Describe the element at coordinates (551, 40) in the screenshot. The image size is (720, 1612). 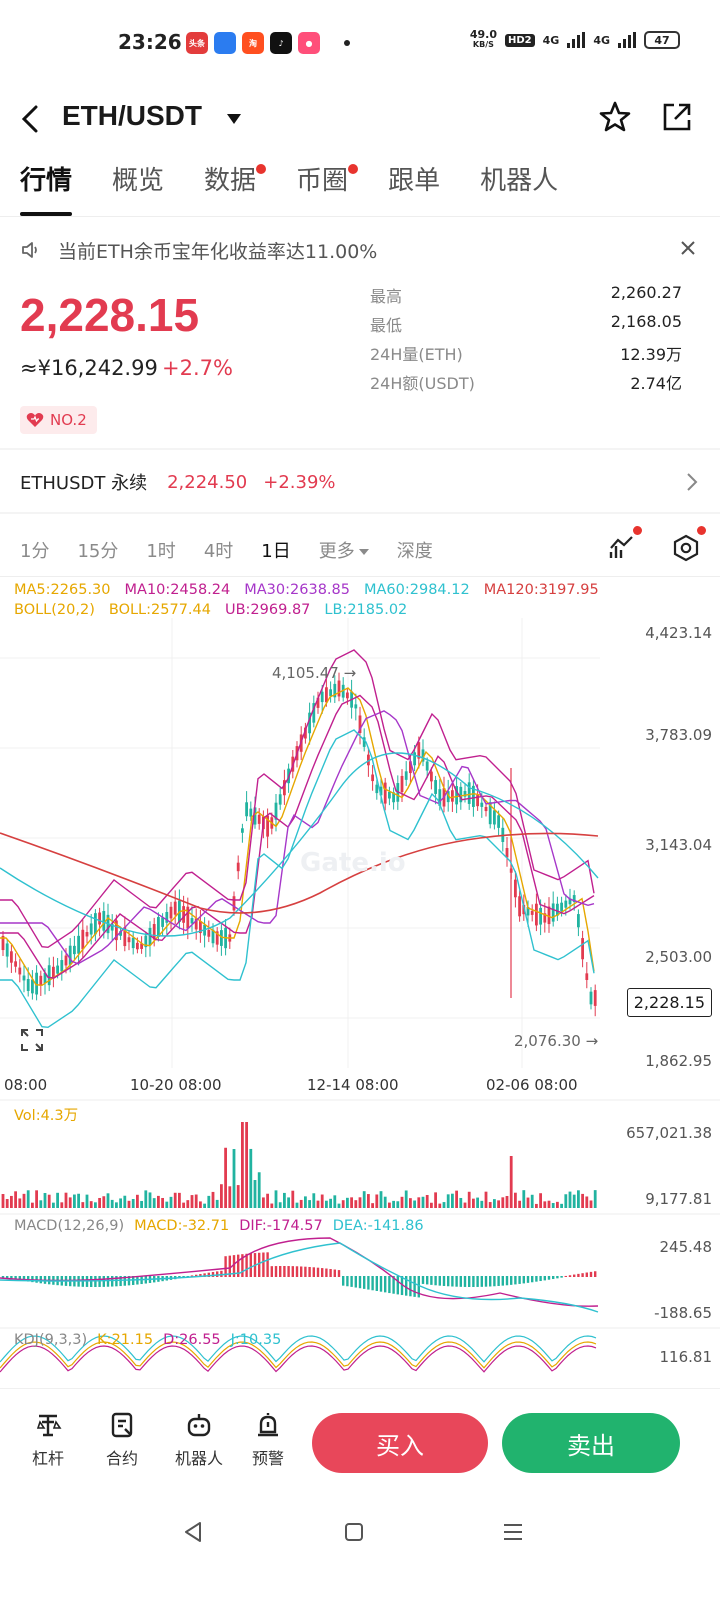
I see `signal-4g-1: 4G` at that location.